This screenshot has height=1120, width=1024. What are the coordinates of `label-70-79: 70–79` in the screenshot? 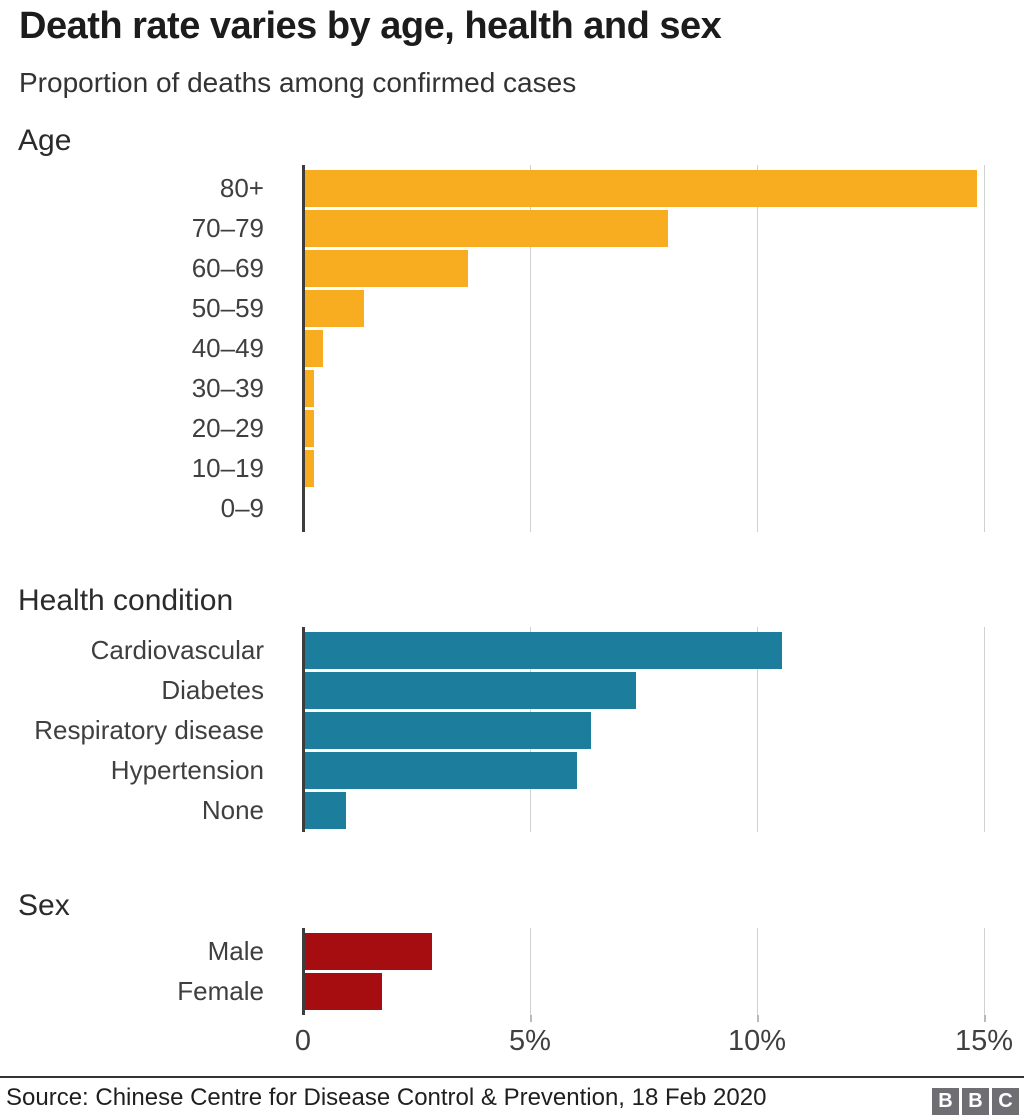 It's located at (227, 228).